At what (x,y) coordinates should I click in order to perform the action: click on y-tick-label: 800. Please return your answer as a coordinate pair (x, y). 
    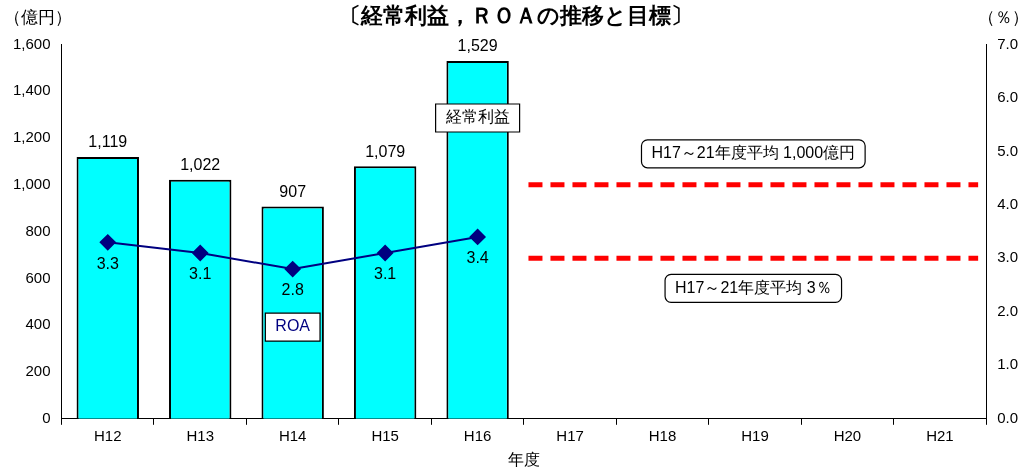
    Looking at the image, I should click on (38, 230).